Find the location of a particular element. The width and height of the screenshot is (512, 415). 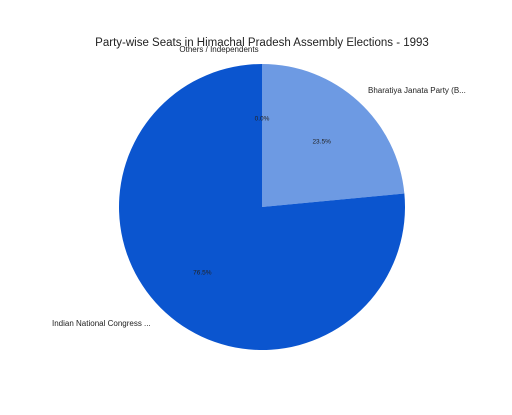

slice-percent-label: 0.0% is located at coordinates (262, 118).